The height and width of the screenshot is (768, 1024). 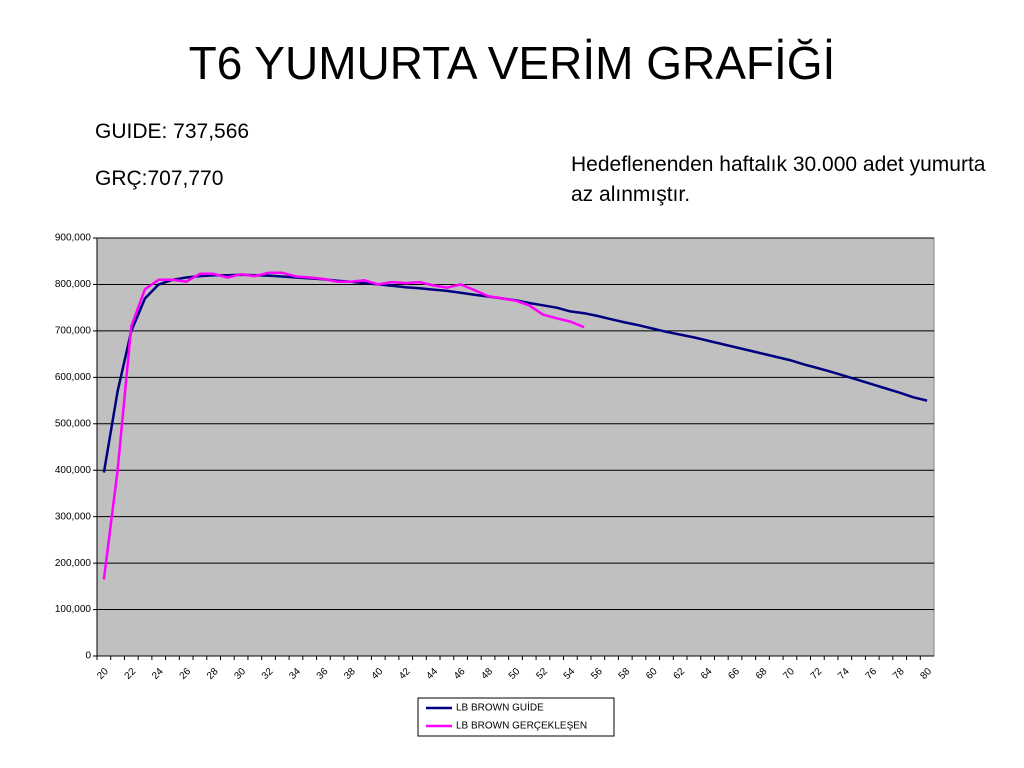 What do you see at coordinates (500, 707) in the screenshot?
I see `legend-label: LB BROWN GUİDE` at bounding box center [500, 707].